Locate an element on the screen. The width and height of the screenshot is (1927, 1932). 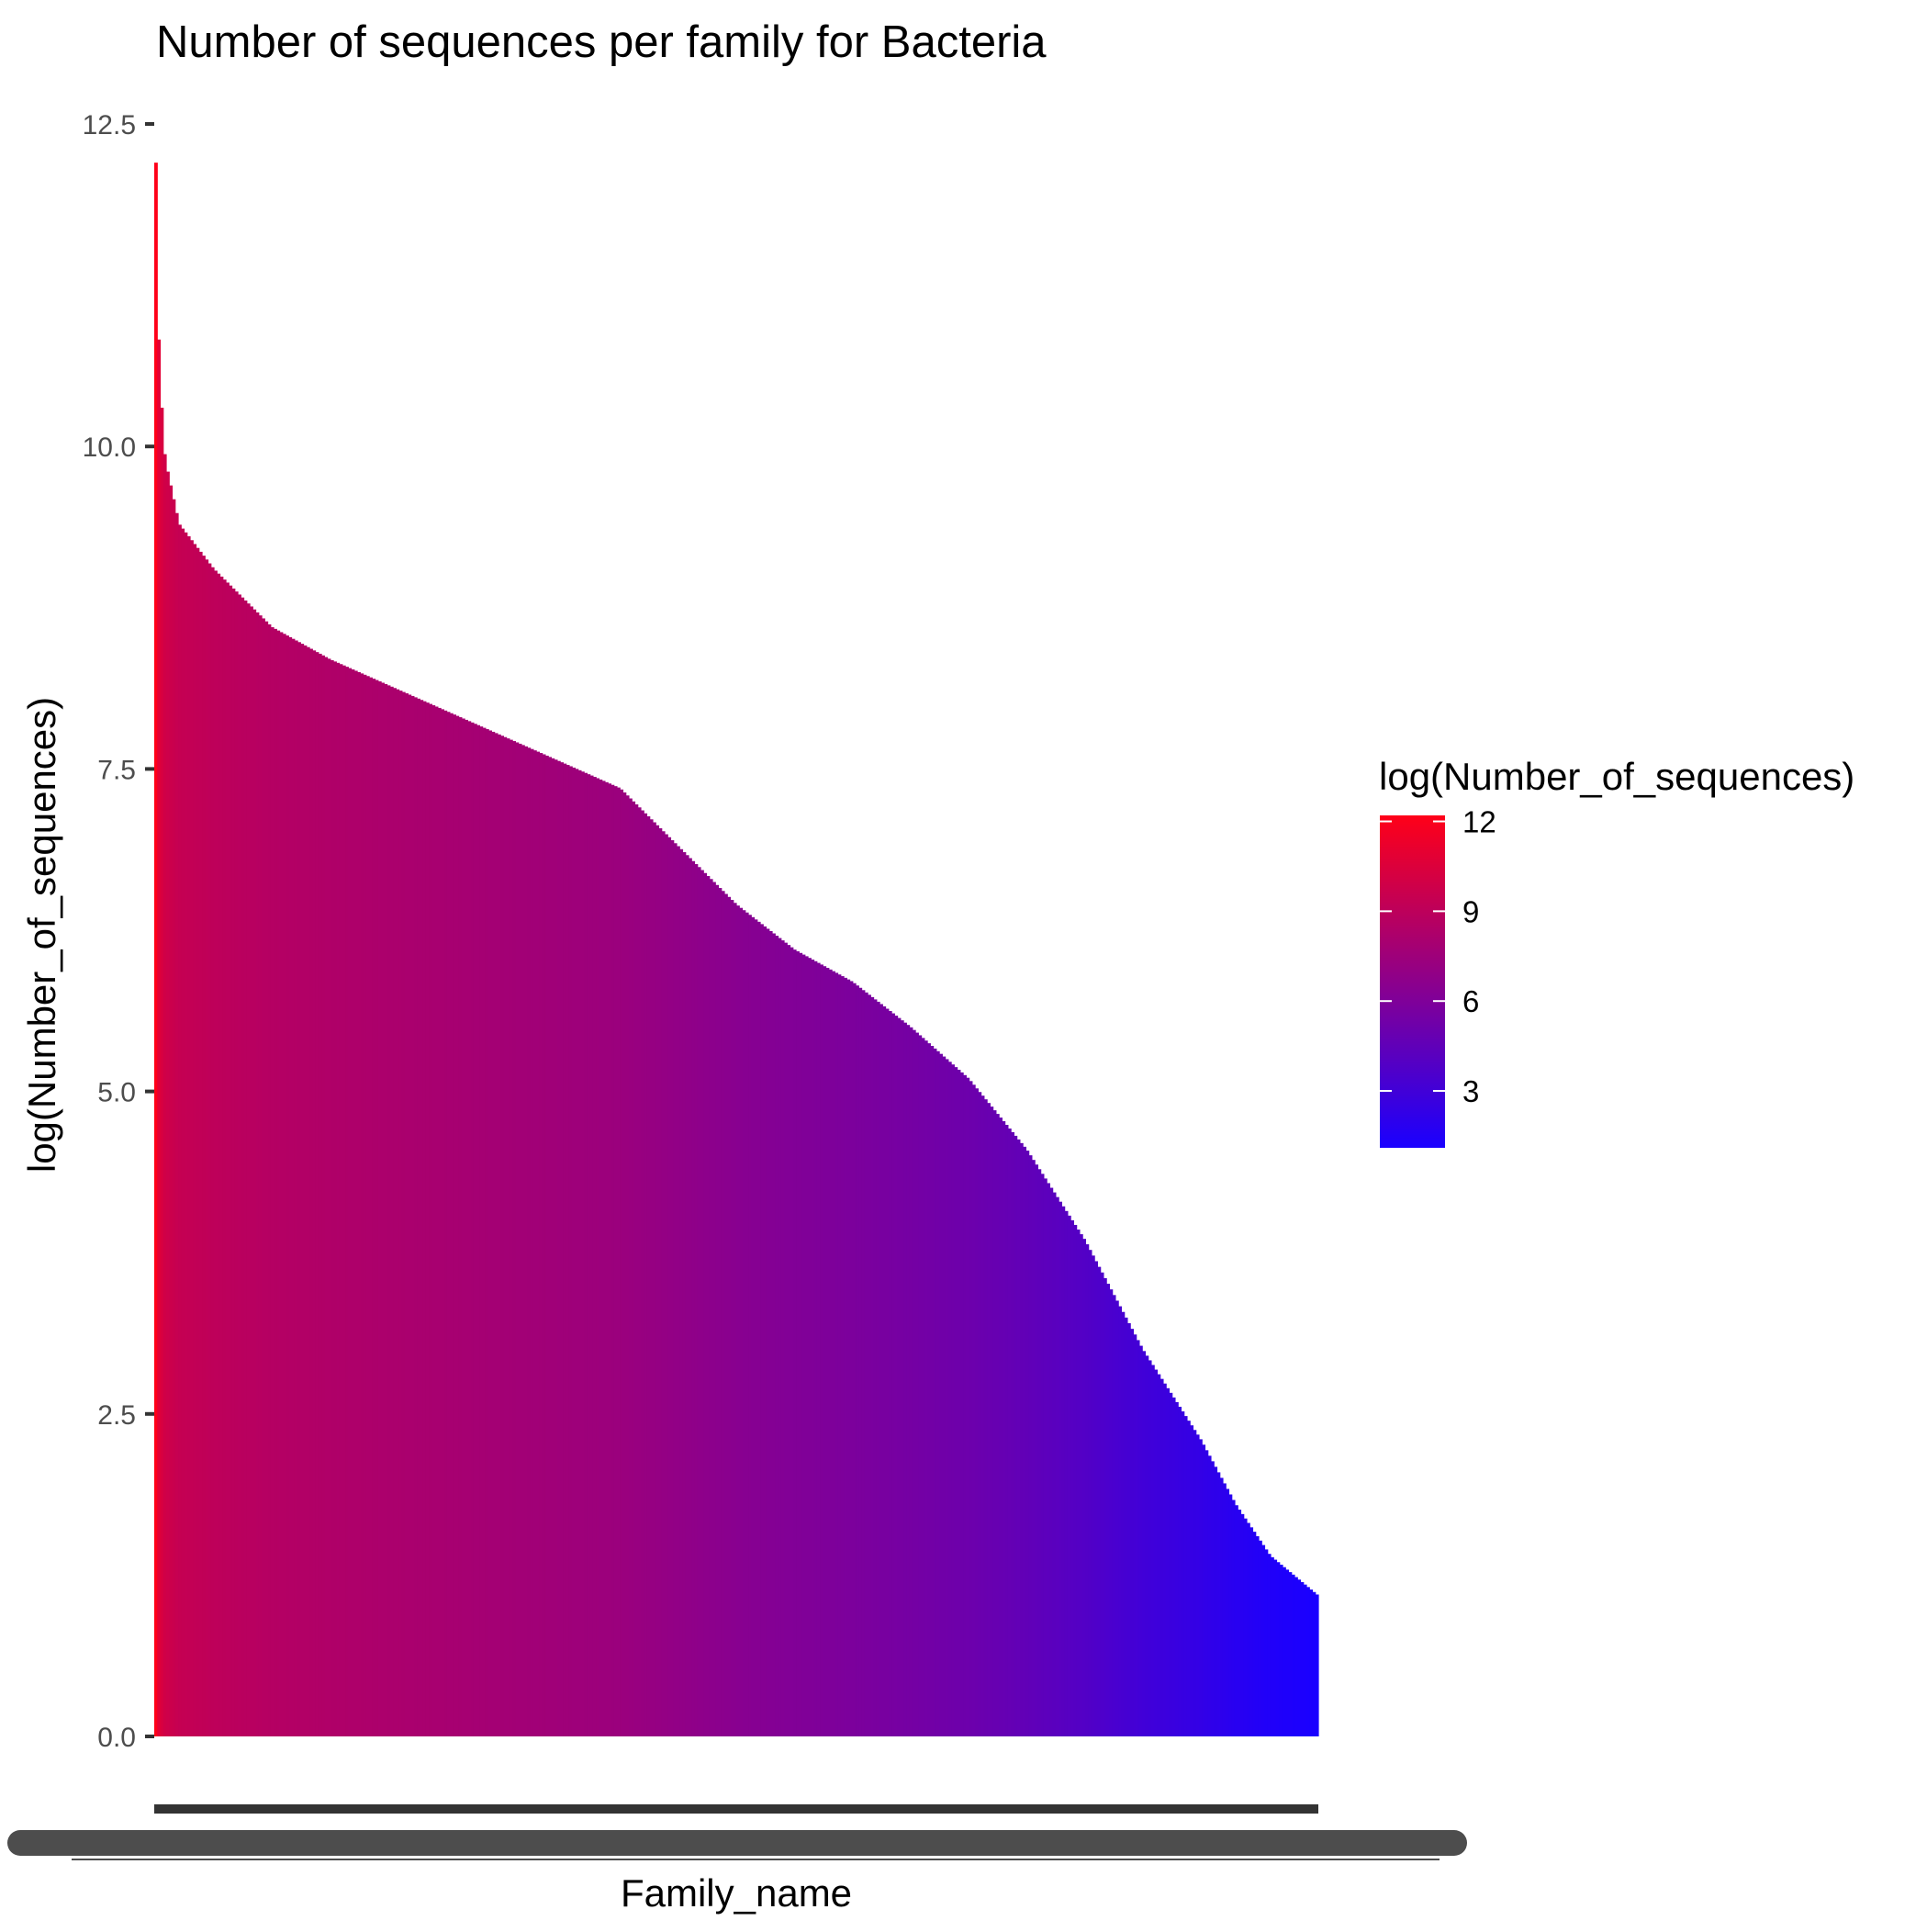
legend-label: 12 is located at coordinates (1479, 822).